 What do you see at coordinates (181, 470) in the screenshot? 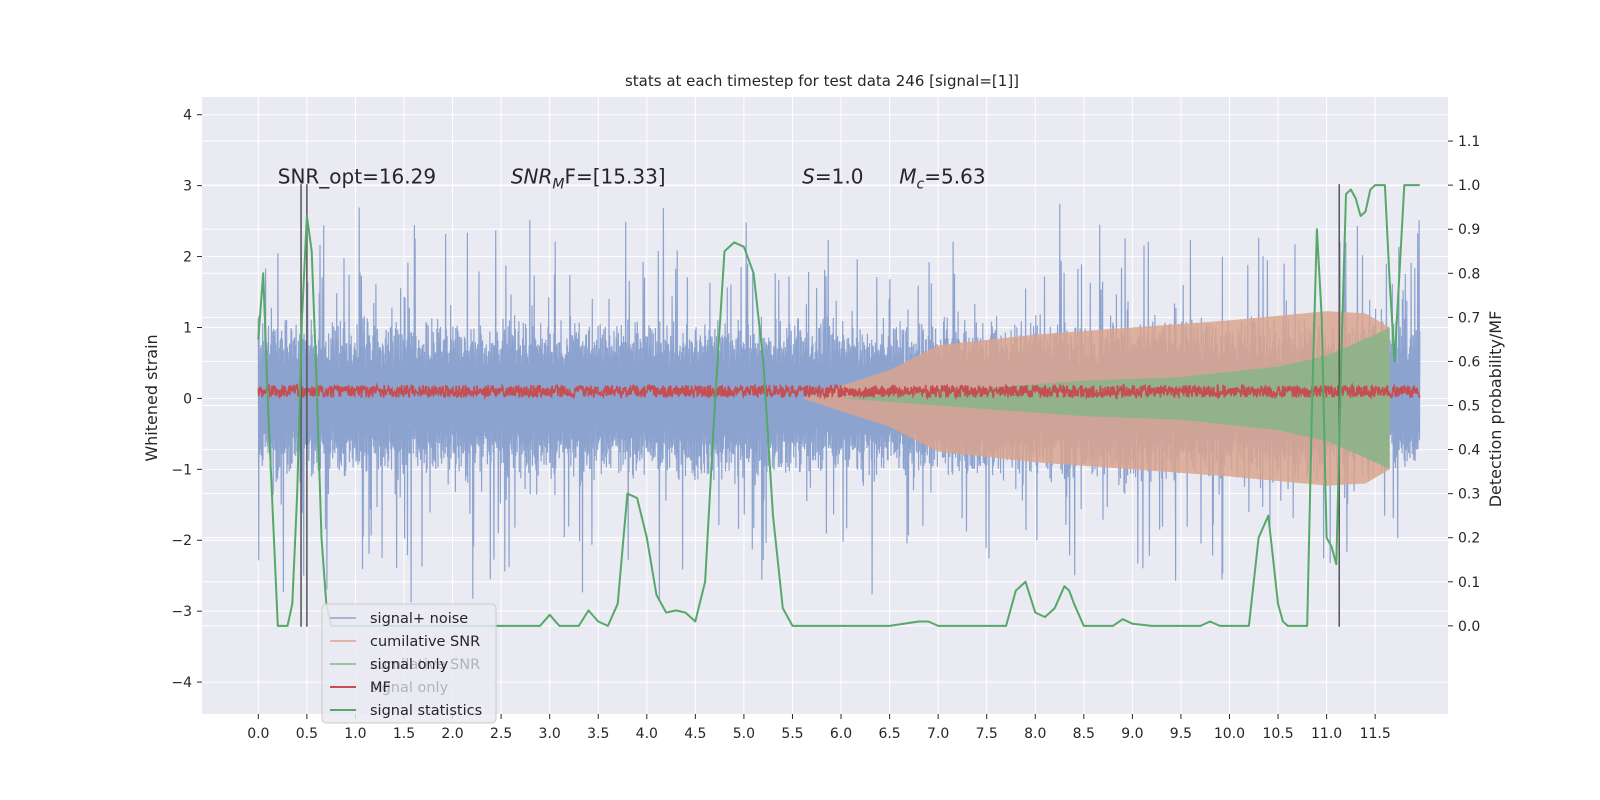
I see `y-tick-label: −1` at bounding box center [181, 470].